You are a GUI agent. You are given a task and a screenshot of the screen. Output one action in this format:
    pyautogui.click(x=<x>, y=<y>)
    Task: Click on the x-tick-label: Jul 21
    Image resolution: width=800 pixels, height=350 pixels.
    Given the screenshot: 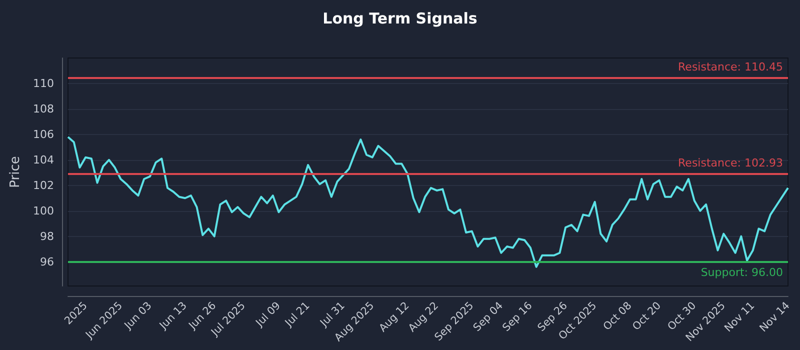 What is the action you would take?
    pyautogui.click(x=297, y=315)
    